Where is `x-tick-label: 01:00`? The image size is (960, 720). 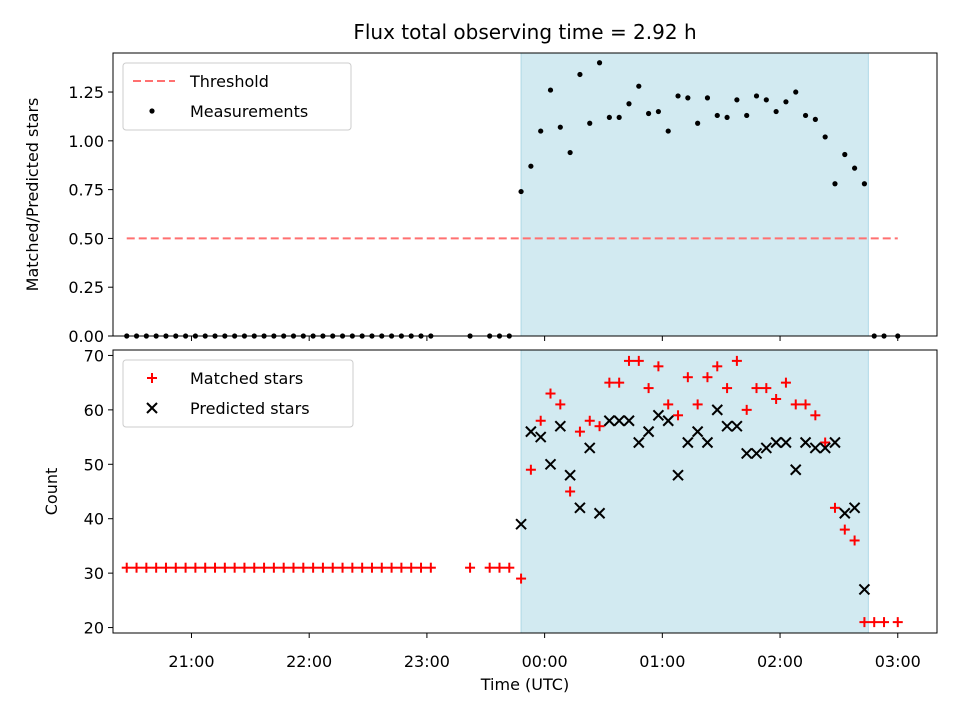
x-tick-label: 01:00 is located at coordinates (662, 661).